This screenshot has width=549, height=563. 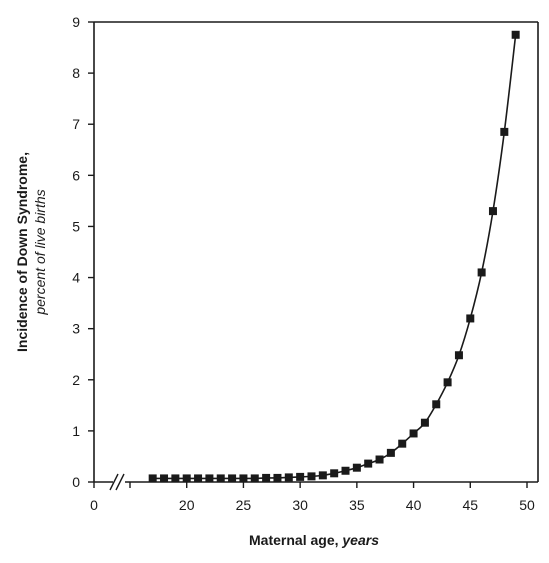 What do you see at coordinates (300, 505) in the screenshot?
I see `x-tick-label: 30` at bounding box center [300, 505].